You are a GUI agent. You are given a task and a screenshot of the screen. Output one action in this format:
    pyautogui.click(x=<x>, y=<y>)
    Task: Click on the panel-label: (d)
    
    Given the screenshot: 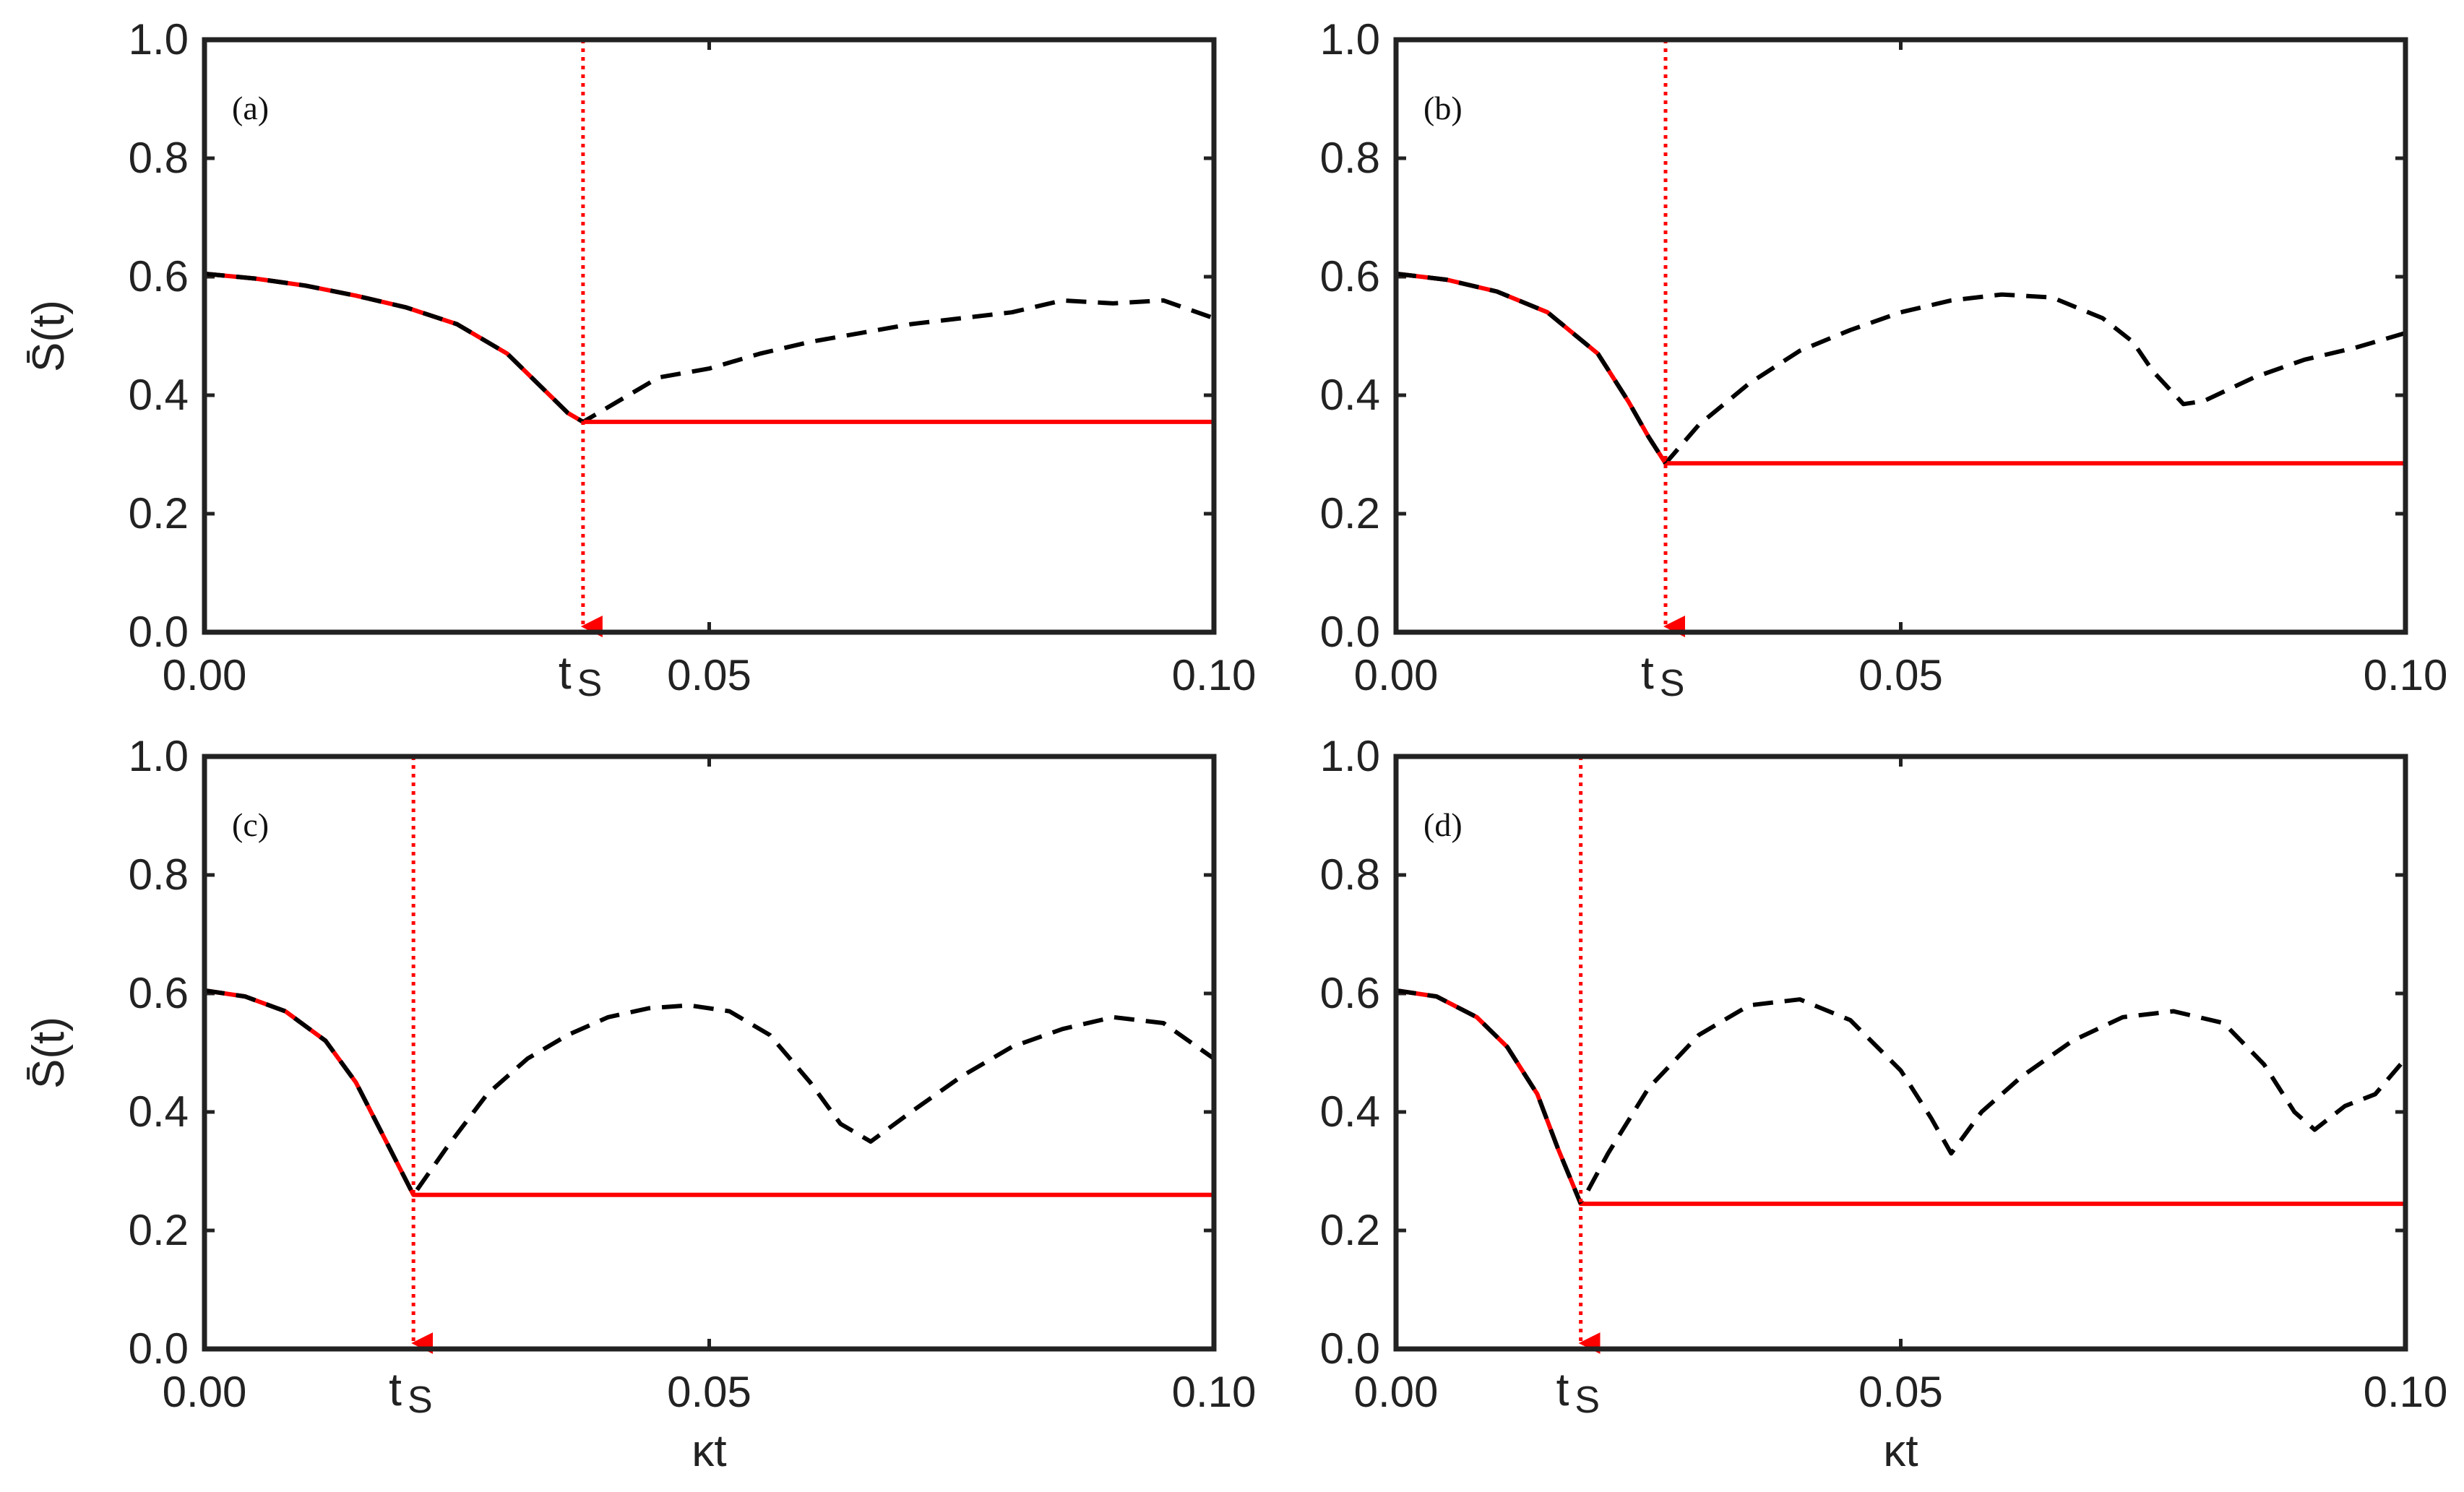 What is the action you would take?
    pyautogui.click(x=1443, y=824)
    